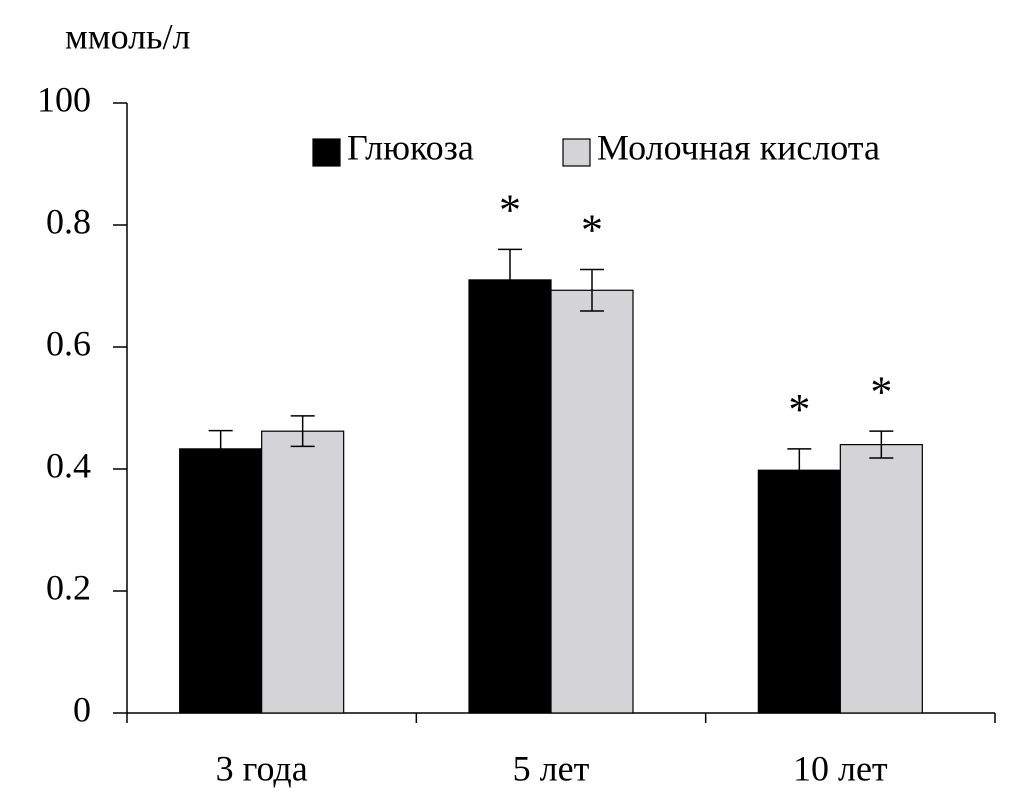 The width and height of the screenshot is (1010, 802). What do you see at coordinates (410, 147) in the screenshot?
I see `legend-label: Глюкоза` at bounding box center [410, 147].